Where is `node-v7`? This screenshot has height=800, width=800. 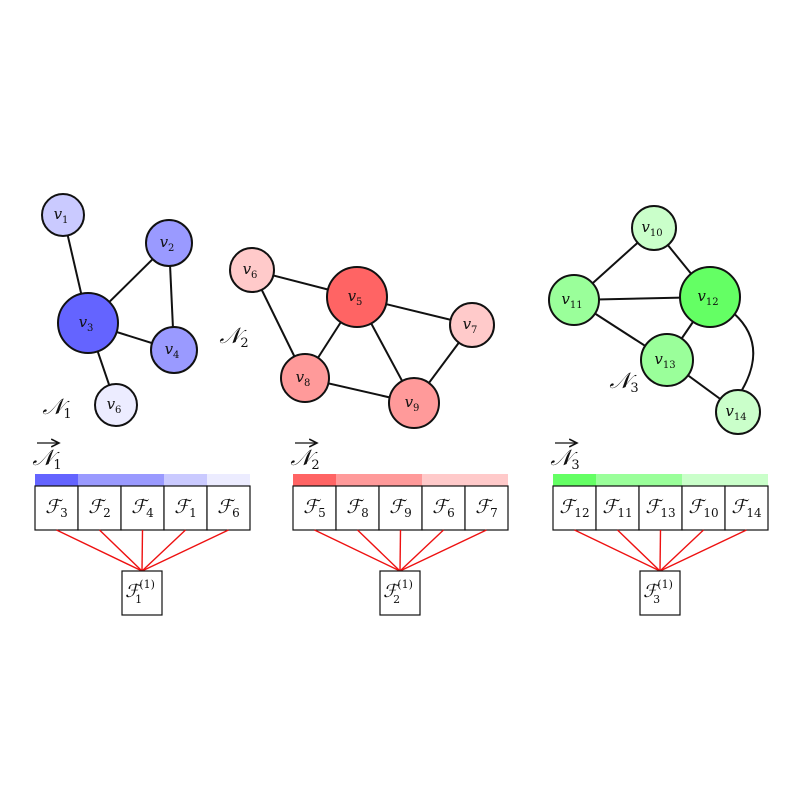 node-v7 is located at coordinates (472, 325).